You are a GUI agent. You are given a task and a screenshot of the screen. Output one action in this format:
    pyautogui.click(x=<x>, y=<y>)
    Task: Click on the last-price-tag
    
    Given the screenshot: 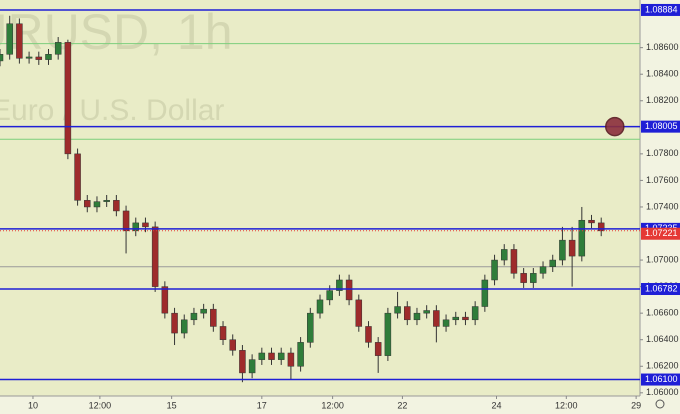 What is the action you would take?
    pyautogui.click(x=660, y=233)
    